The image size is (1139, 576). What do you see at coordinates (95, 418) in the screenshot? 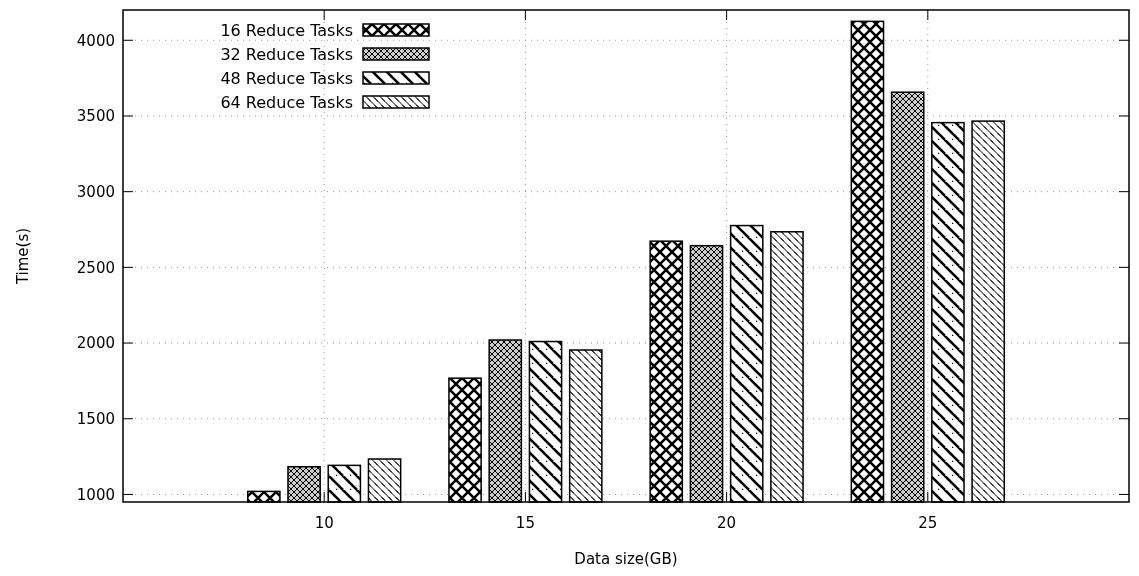
I see `y-tick-label: 1500` at bounding box center [95, 418].